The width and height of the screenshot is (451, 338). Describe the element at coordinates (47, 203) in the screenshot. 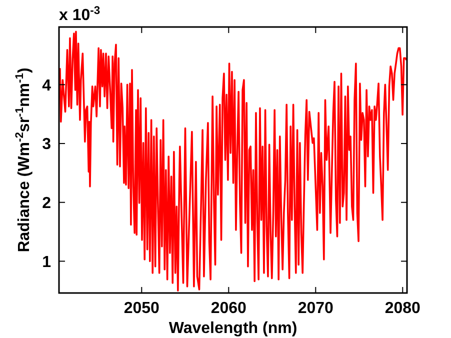

I see `y-tick-label: 2` at that location.